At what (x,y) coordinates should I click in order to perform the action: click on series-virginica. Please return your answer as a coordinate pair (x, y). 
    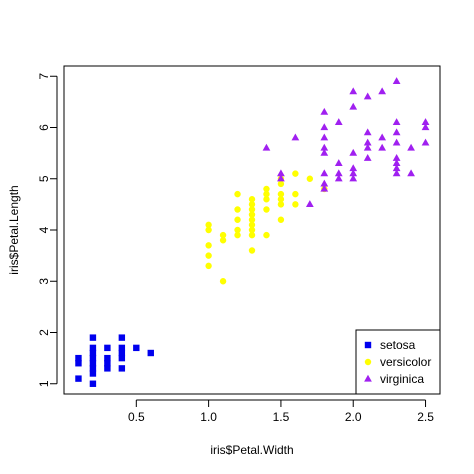
    Looking at the image, I should click on (346, 142).